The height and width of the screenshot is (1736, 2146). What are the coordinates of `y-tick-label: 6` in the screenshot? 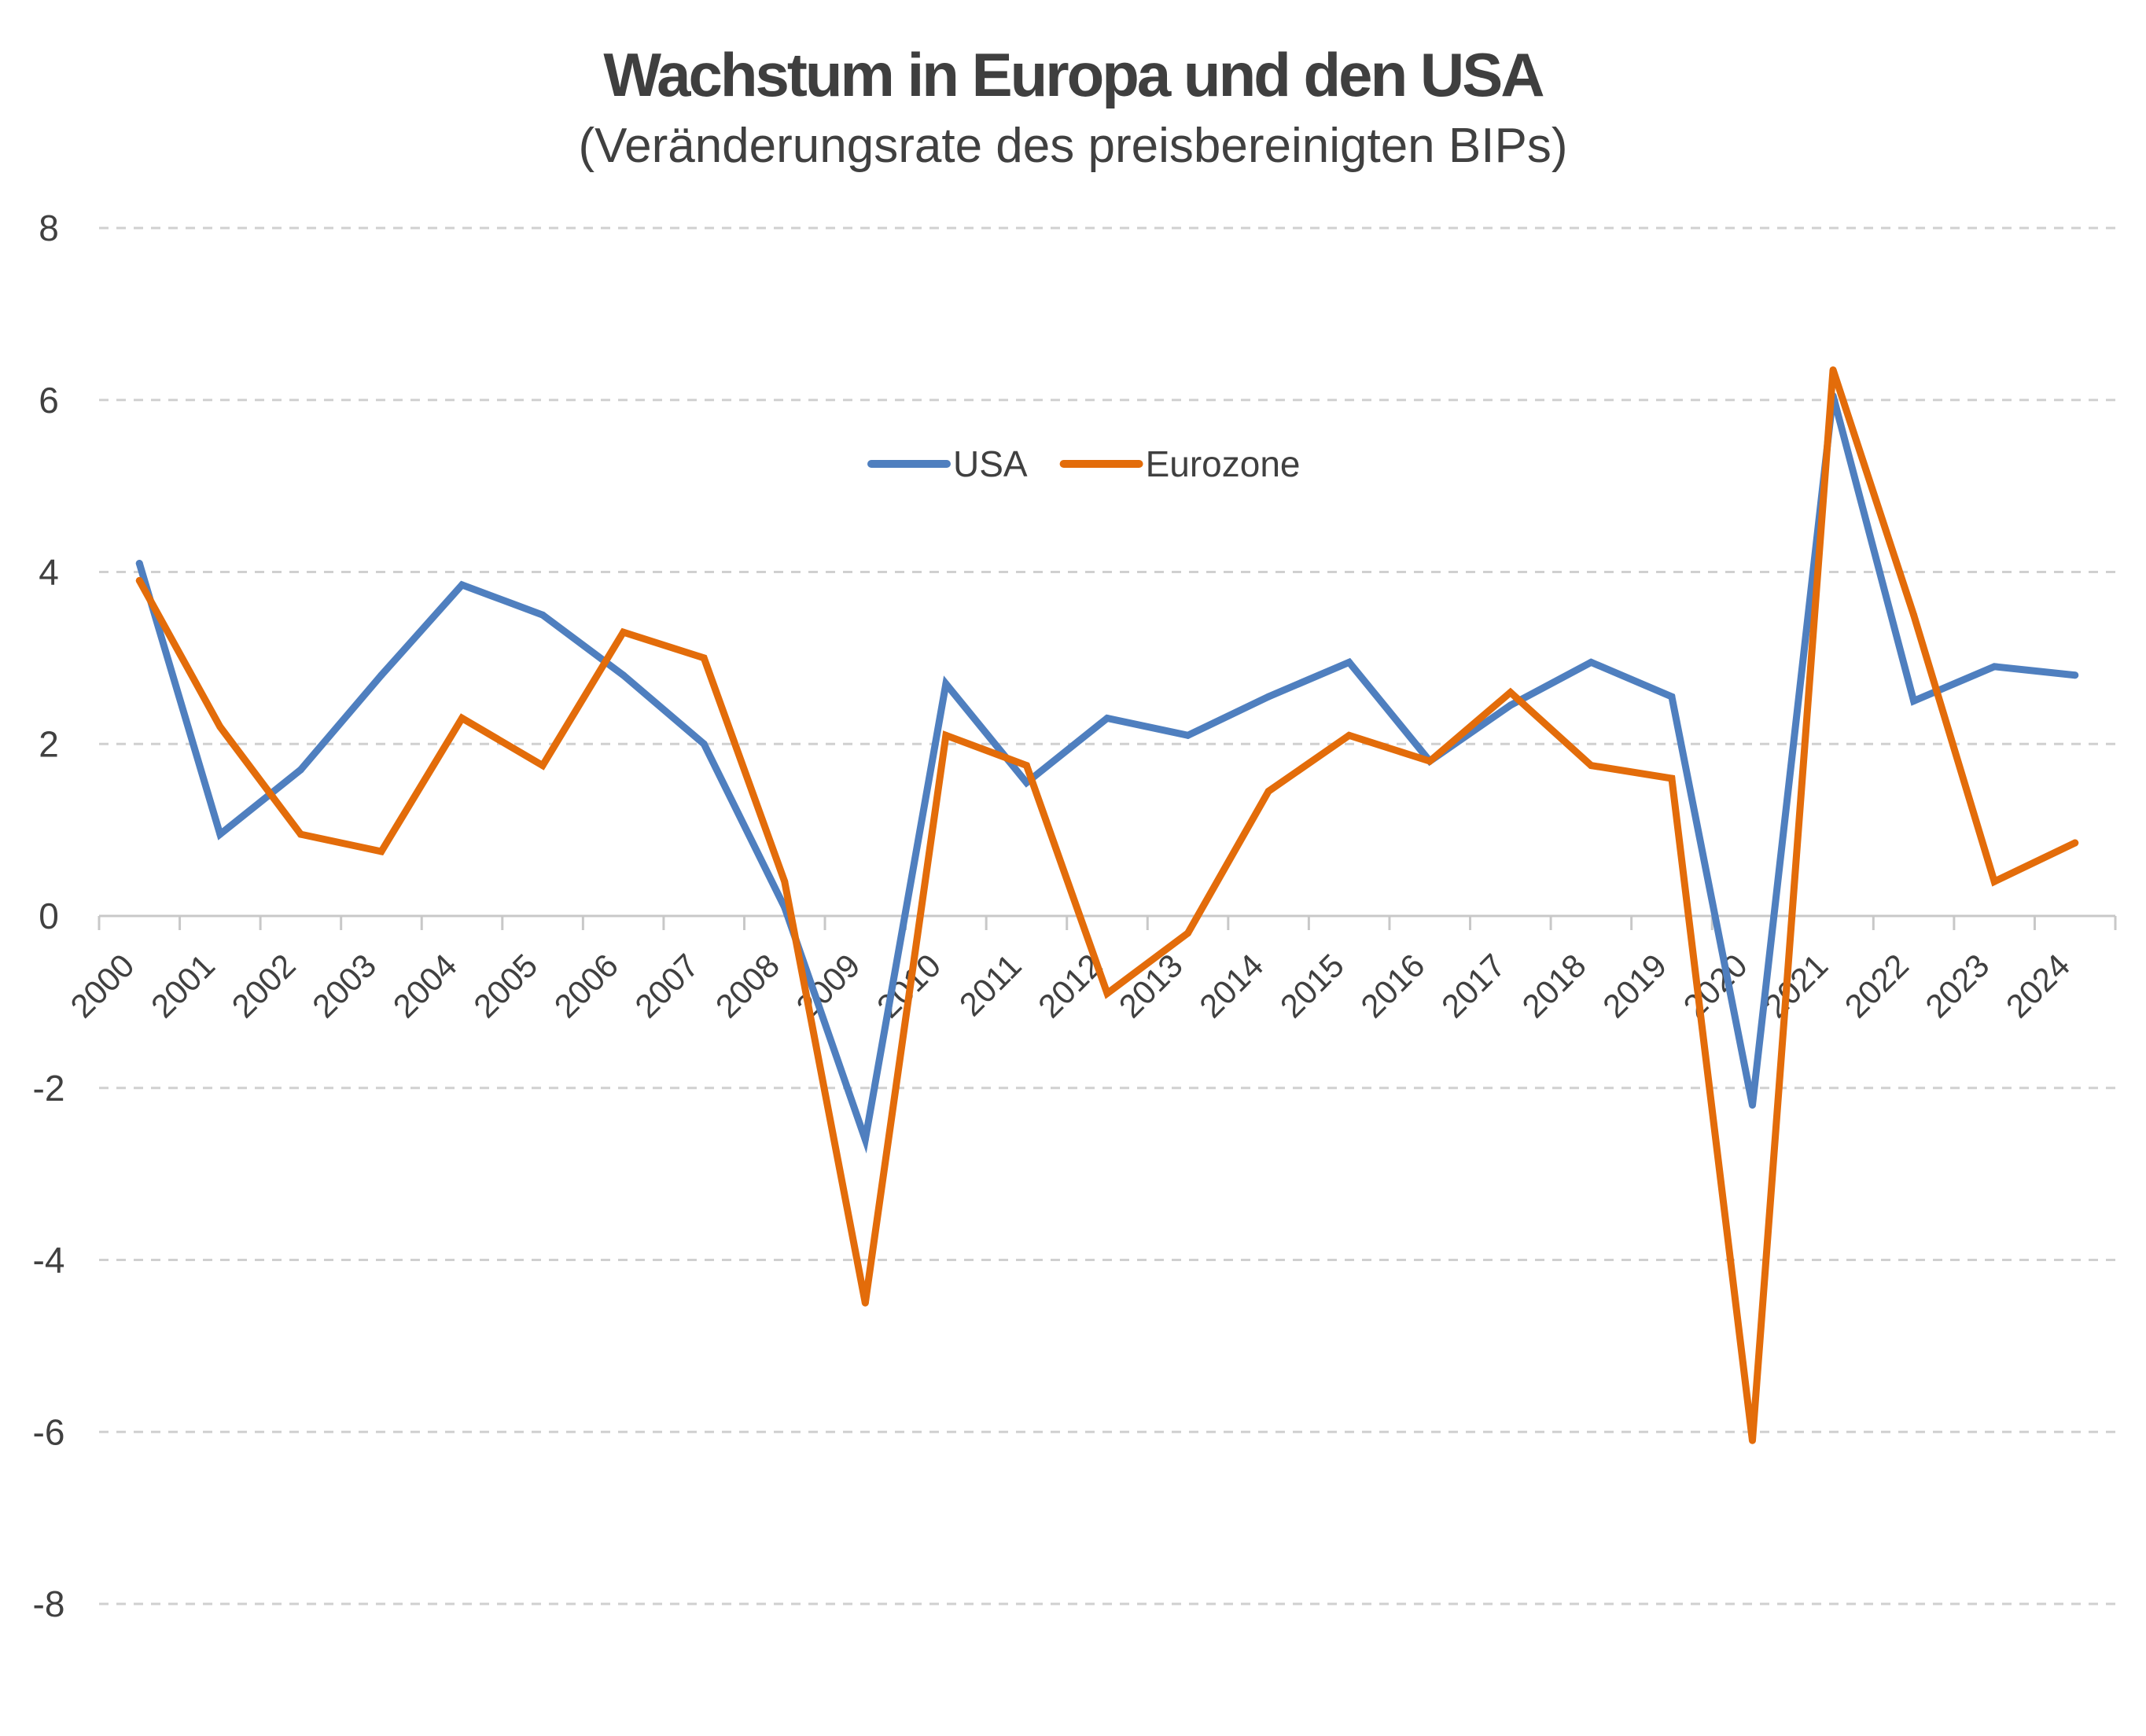 It's located at (49, 401).